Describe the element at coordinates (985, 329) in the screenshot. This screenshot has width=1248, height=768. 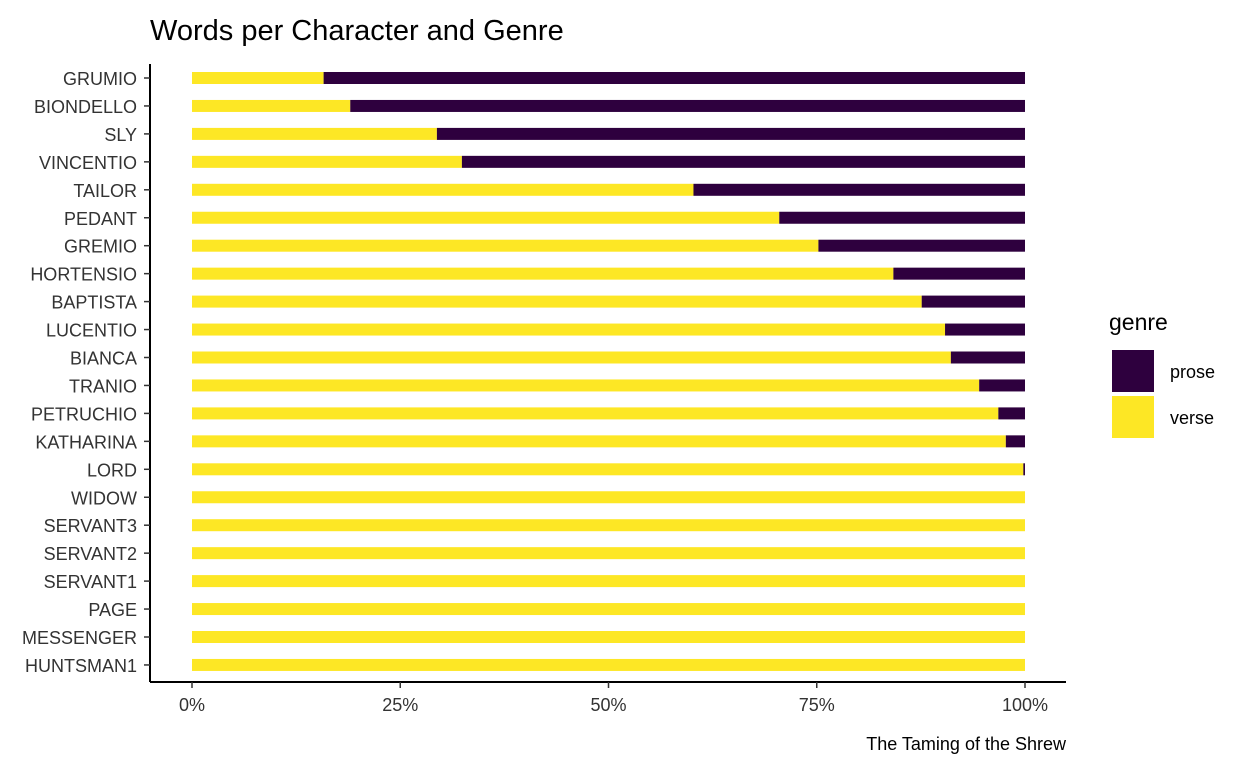
I see `bar-prose-lucentio` at that location.